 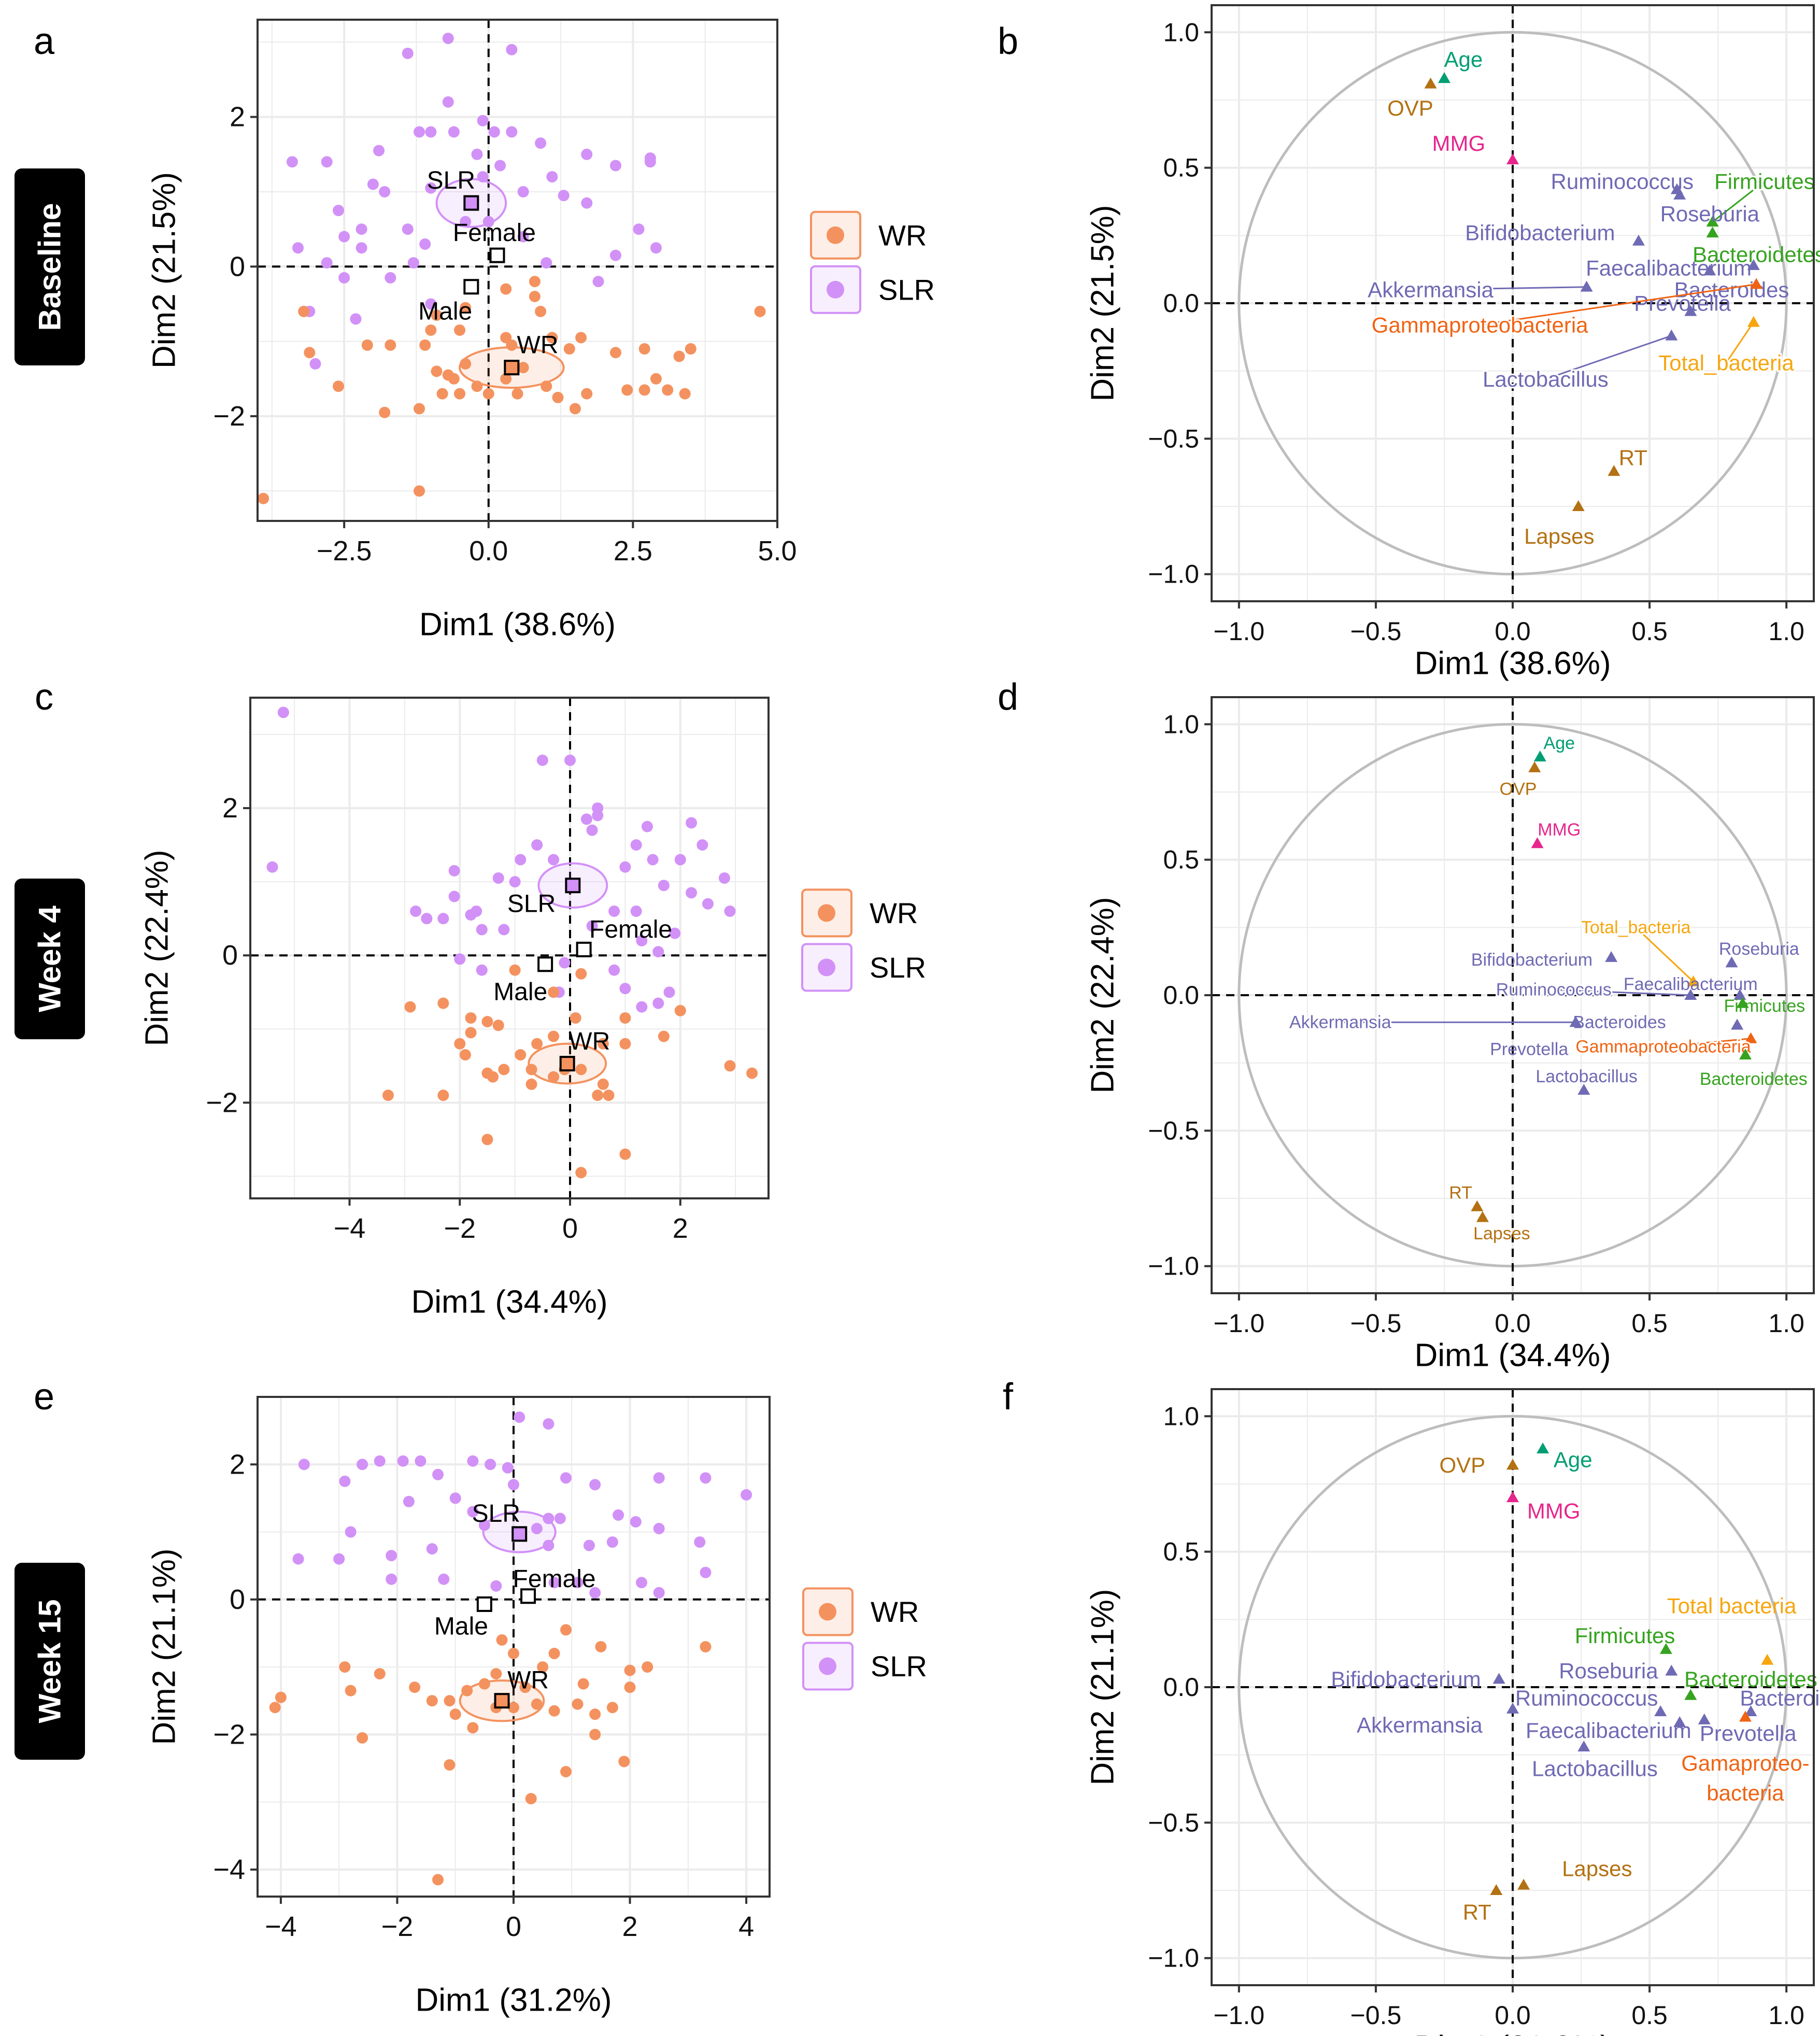 I want to click on supplementary-point-female, so click(x=528, y=1596).